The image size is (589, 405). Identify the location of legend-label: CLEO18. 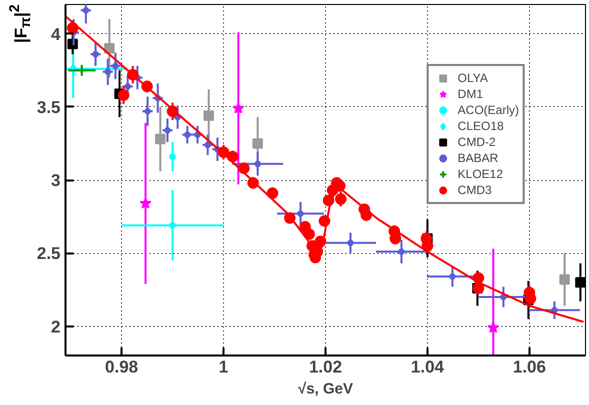
(481, 126).